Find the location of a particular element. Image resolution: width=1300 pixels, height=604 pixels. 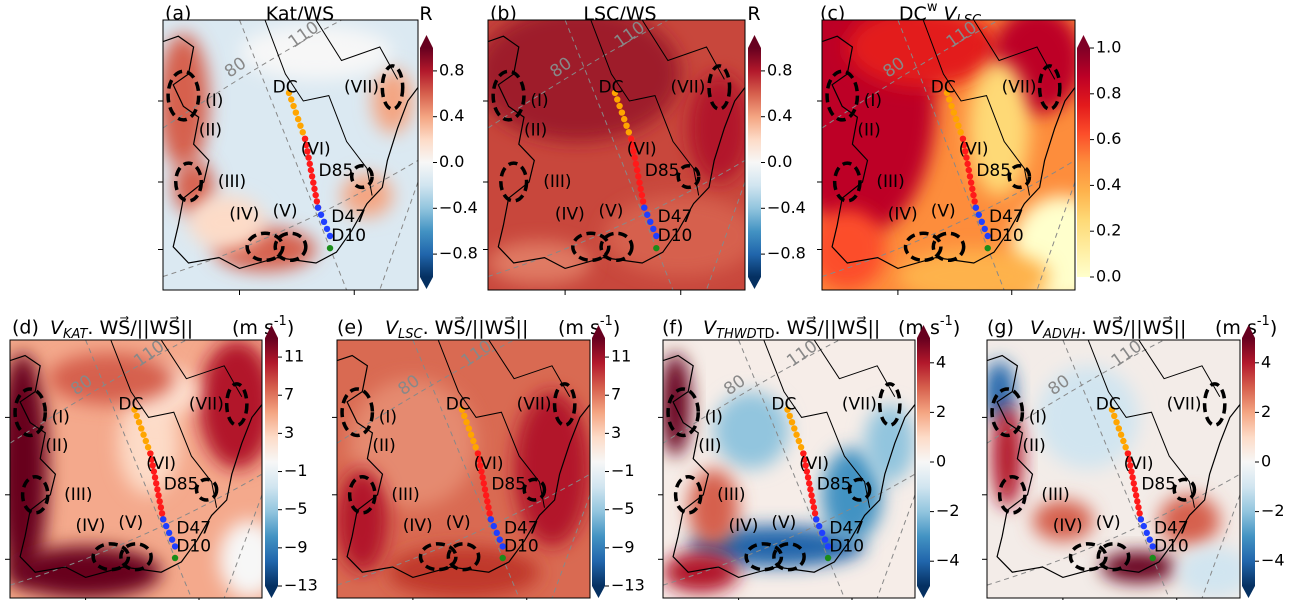

map-label: (VII) is located at coordinates (534, 405).